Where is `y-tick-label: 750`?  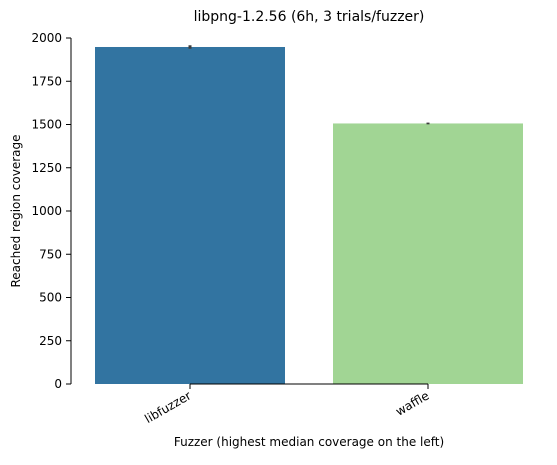 y-tick-label: 750 is located at coordinates (50, 254).